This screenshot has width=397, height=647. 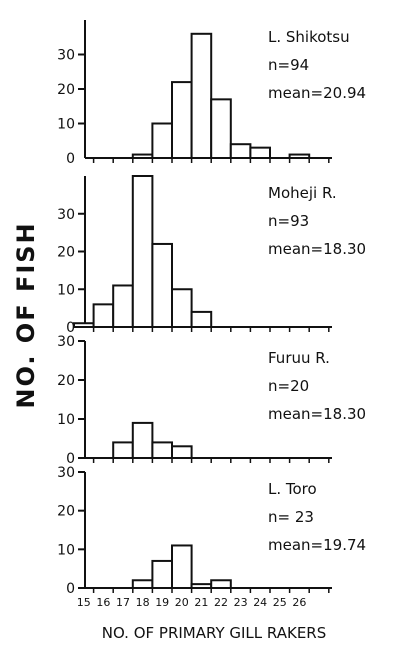 I want to click on x-tick-label: 25, so click(x=280, y=602).